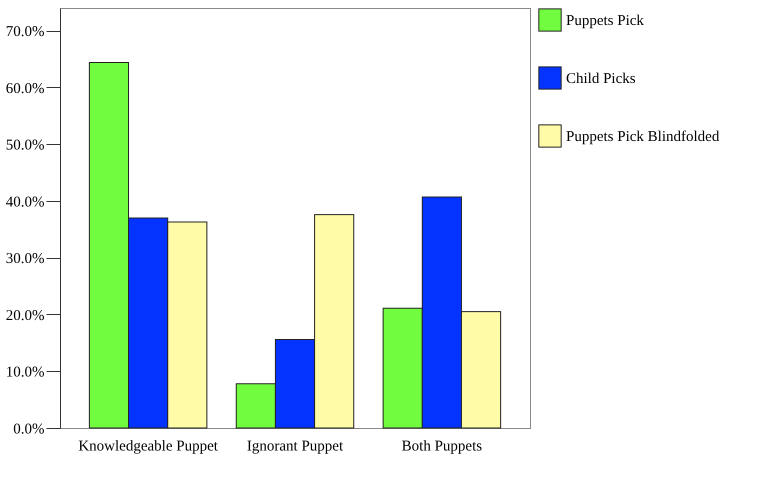 The image size is (766, 502). What do you see at coordinates (601, 79) in the screenshot?
I see `legend-label: Child Picks` at bounding box center [601, 79].